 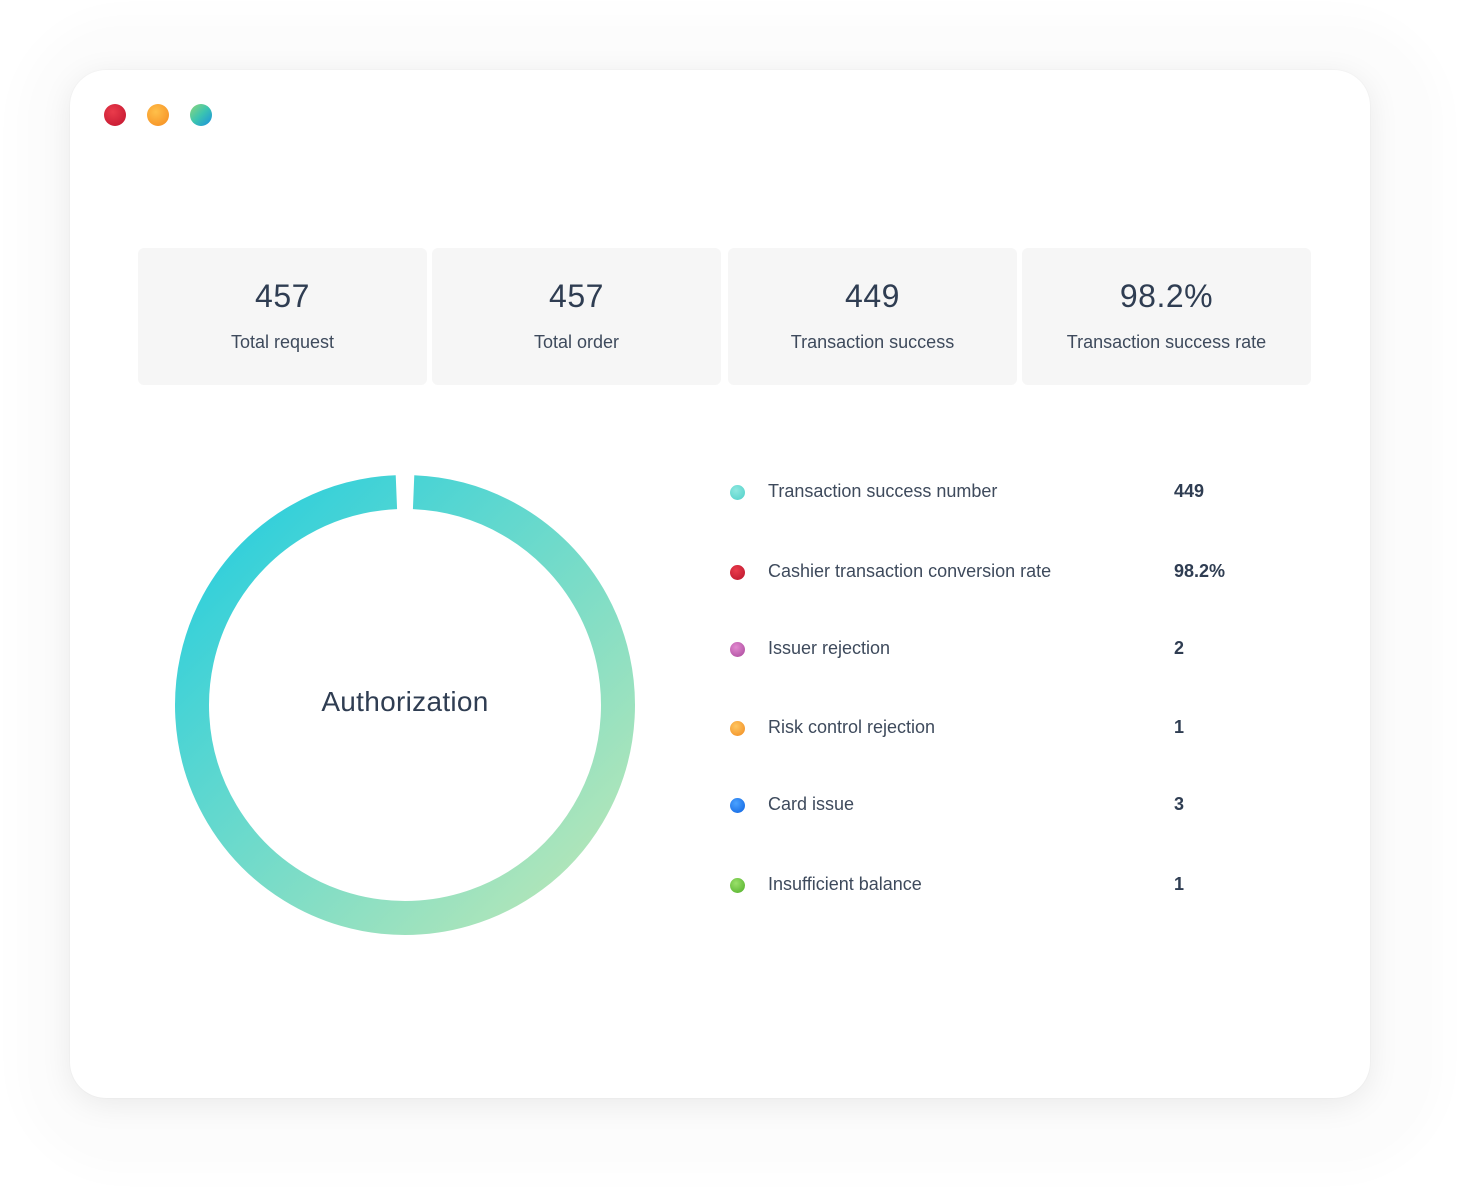 I want to click on stat-label: Transaction success, so click(x=872, y=342).